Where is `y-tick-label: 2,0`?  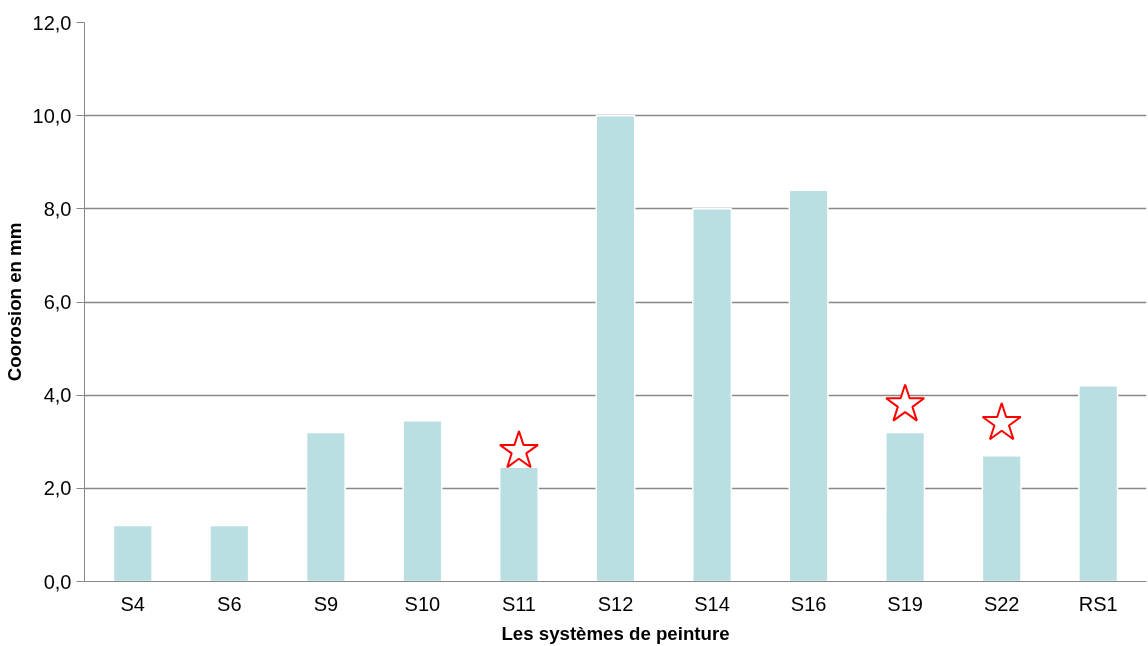
y-tick-label: 2,0 is located at coordinates (57, 488).